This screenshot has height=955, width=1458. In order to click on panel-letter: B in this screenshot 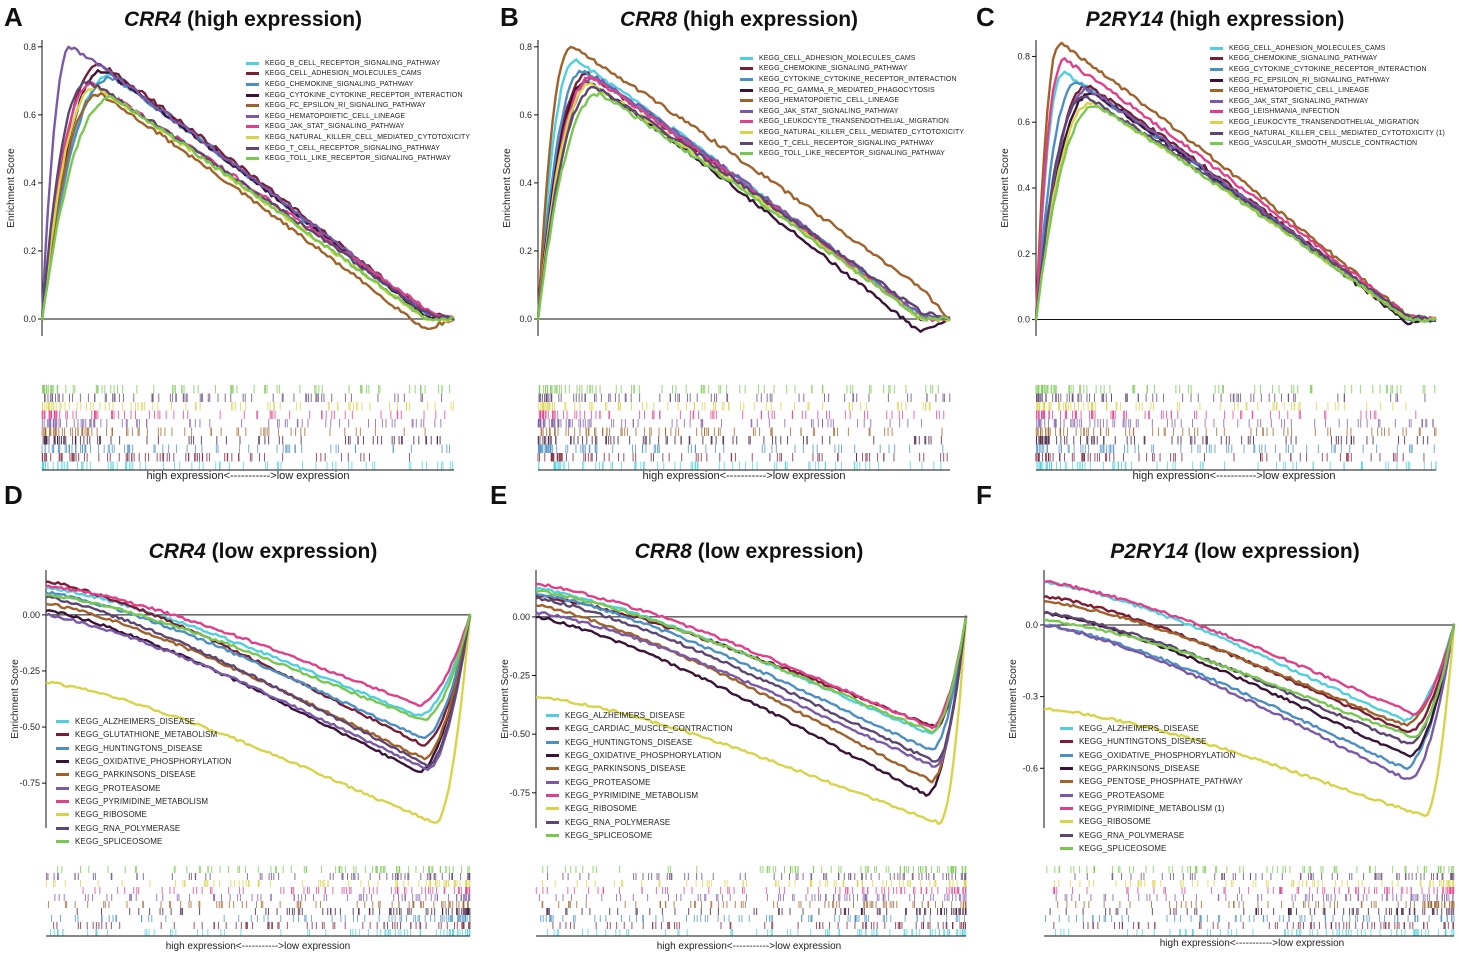, I will do `click(509, 17)`.